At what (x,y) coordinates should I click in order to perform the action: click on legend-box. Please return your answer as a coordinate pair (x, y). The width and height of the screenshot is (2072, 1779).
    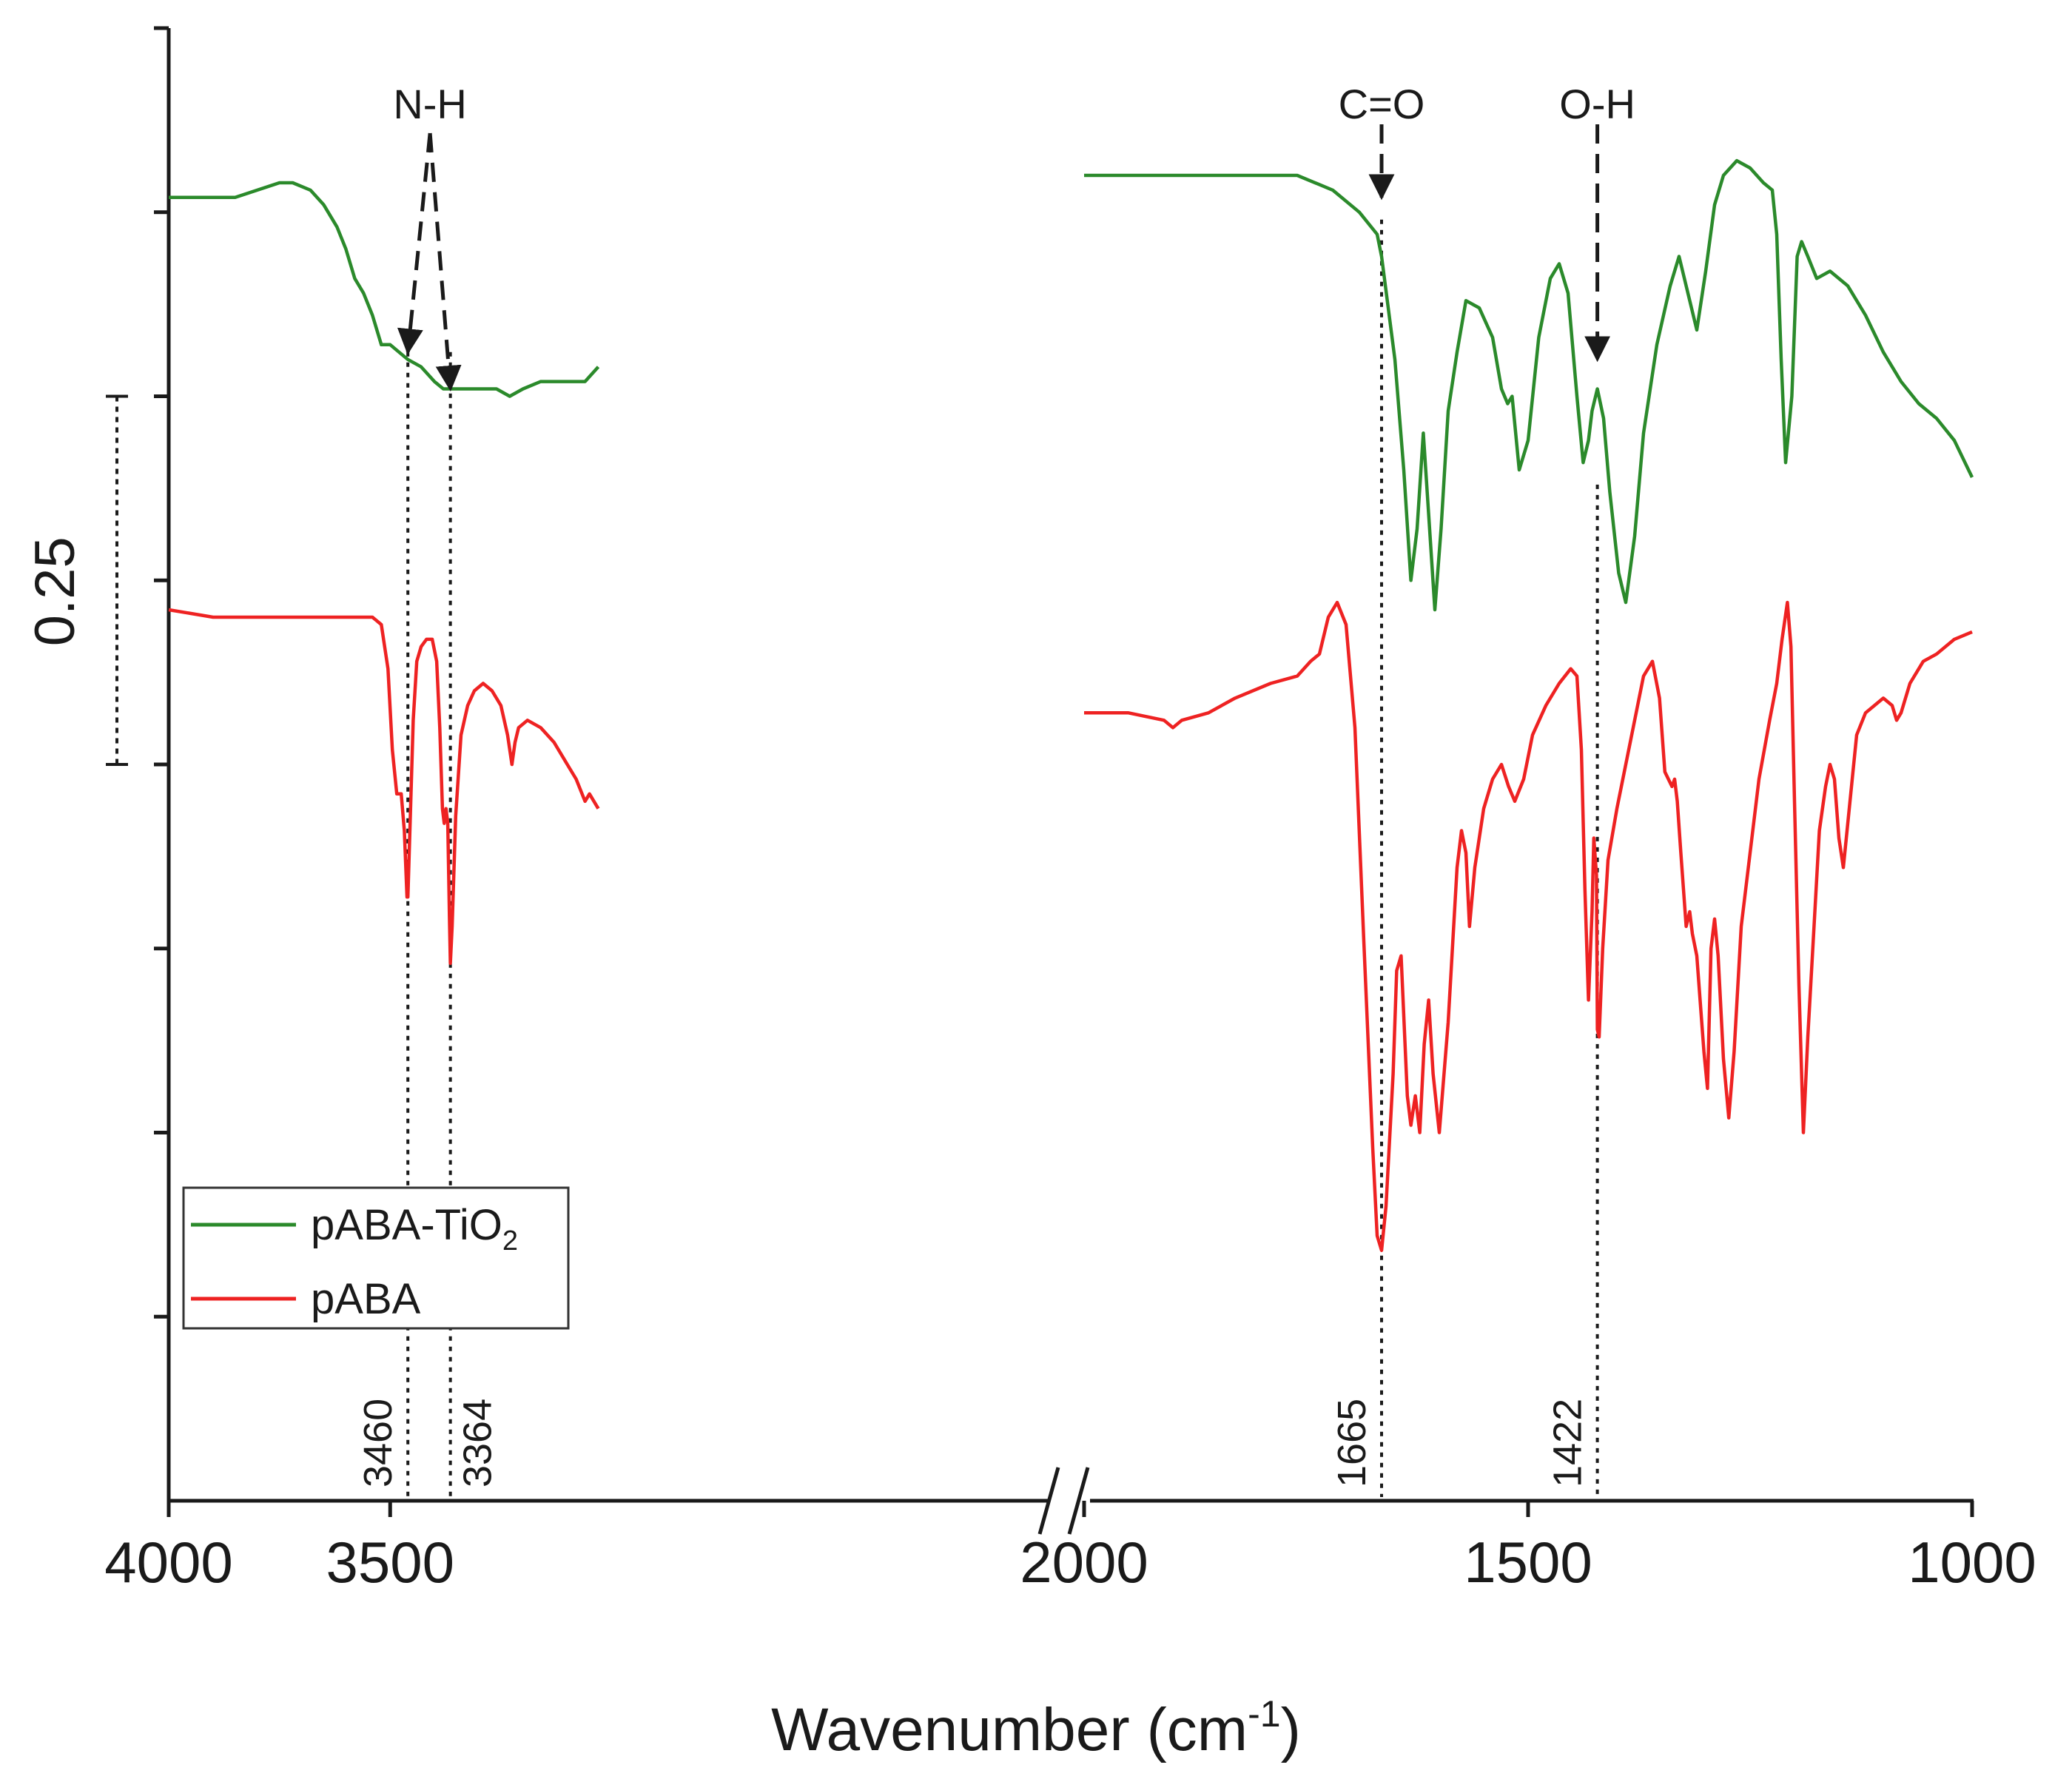
    Looking at the image, I should click on (376, 1258).